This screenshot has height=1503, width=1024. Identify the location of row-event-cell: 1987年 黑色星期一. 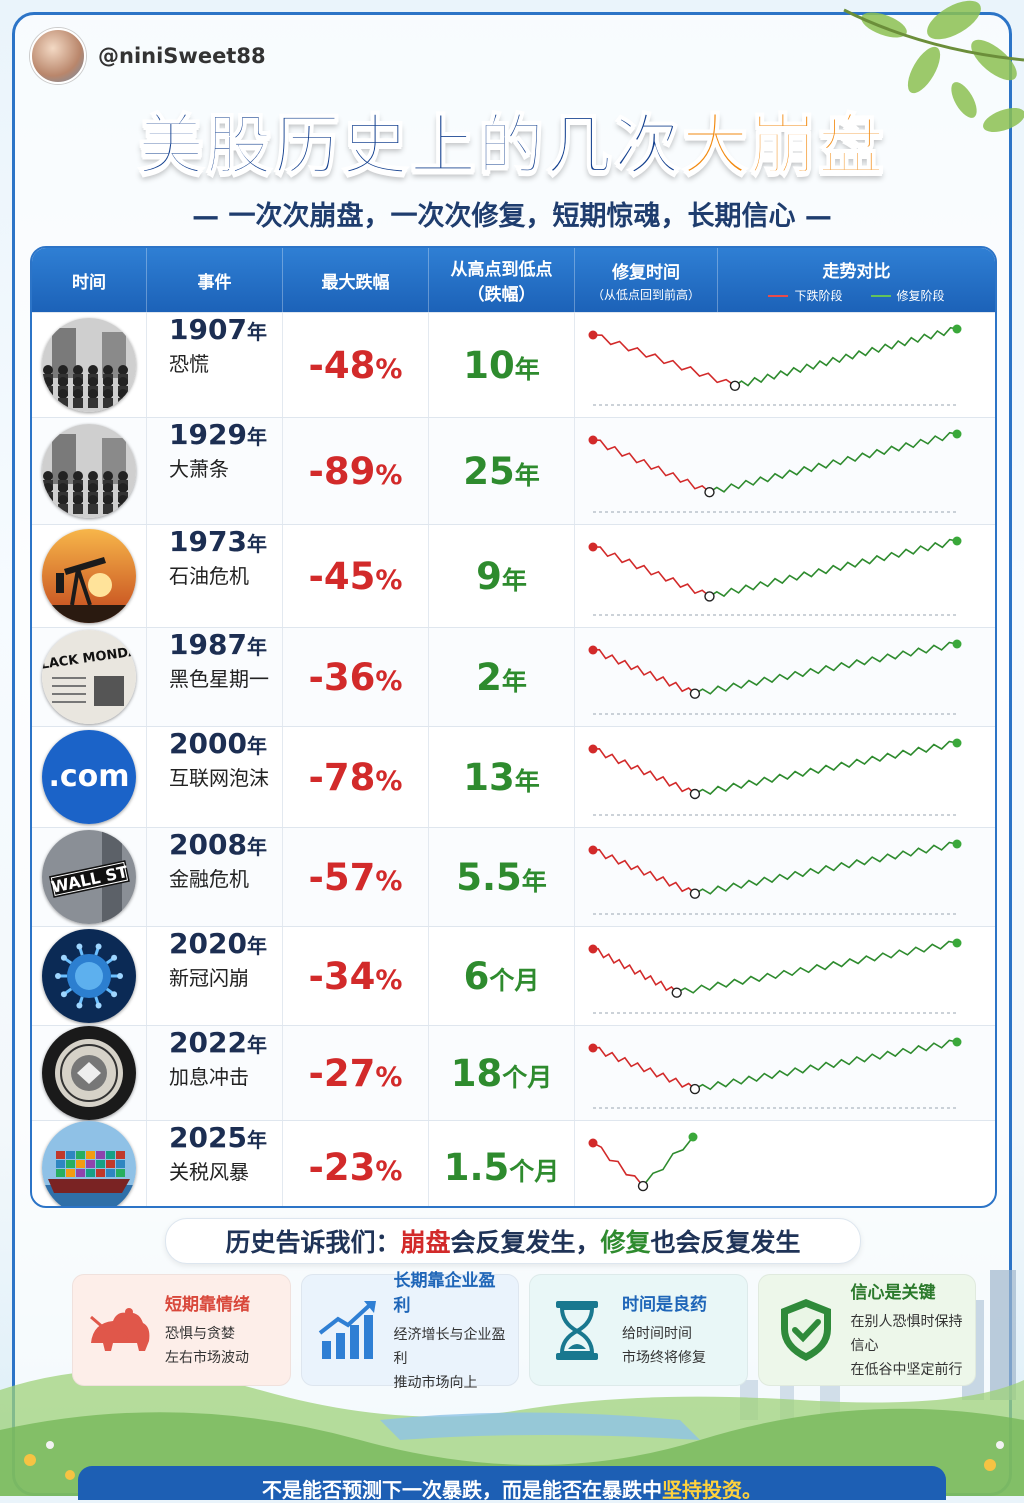
(215, 677).